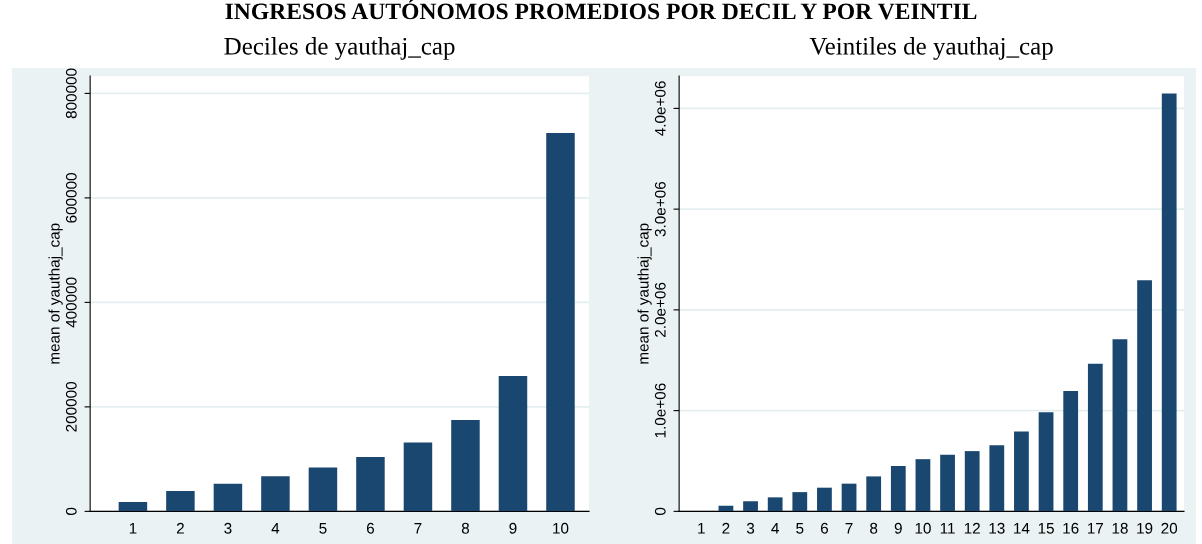 Image resolution: width=1202 pixels, height=544 pixels. Describe the element at coordinates (1095, 528) in the screenshot. I see `x-tick-label: 17` at that location.